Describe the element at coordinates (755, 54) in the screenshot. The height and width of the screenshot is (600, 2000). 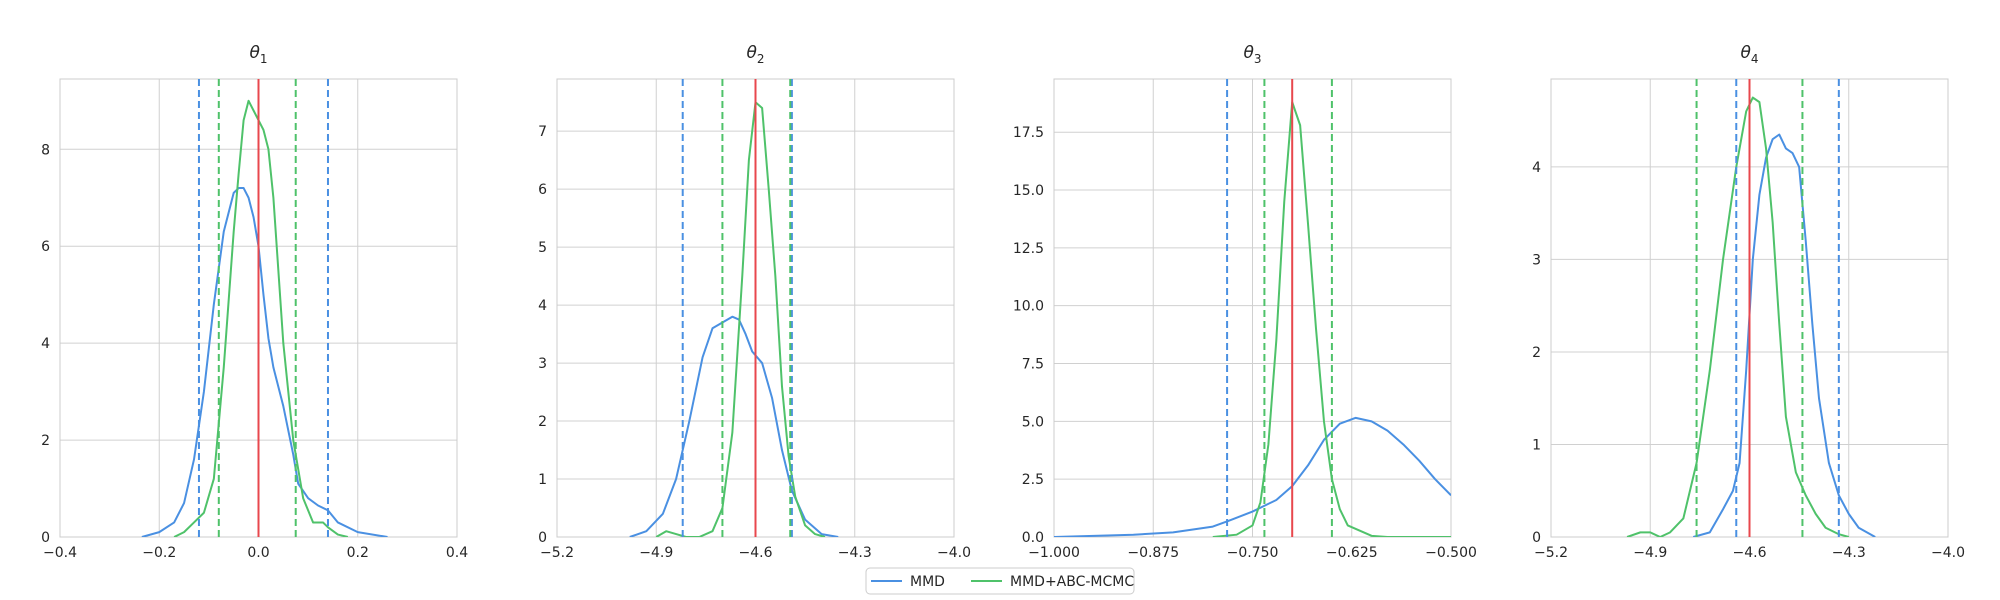
I see `panel-title: θ2` at that location.